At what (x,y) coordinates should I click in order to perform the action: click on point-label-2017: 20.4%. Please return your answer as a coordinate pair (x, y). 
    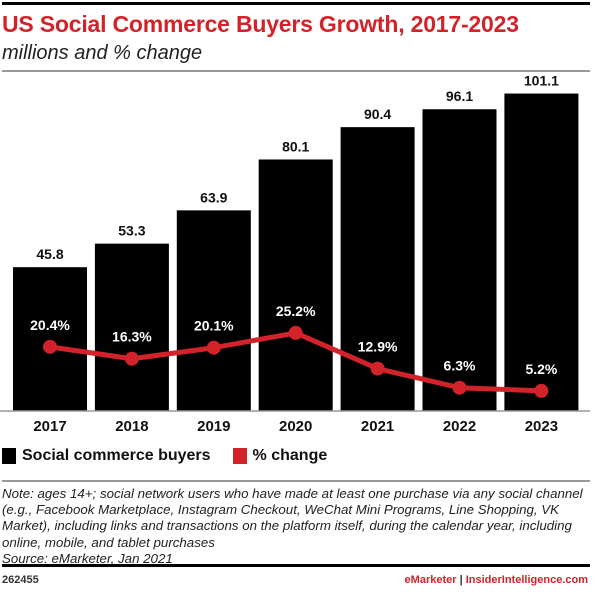
    Looking at the image, I should click on (50, 325).